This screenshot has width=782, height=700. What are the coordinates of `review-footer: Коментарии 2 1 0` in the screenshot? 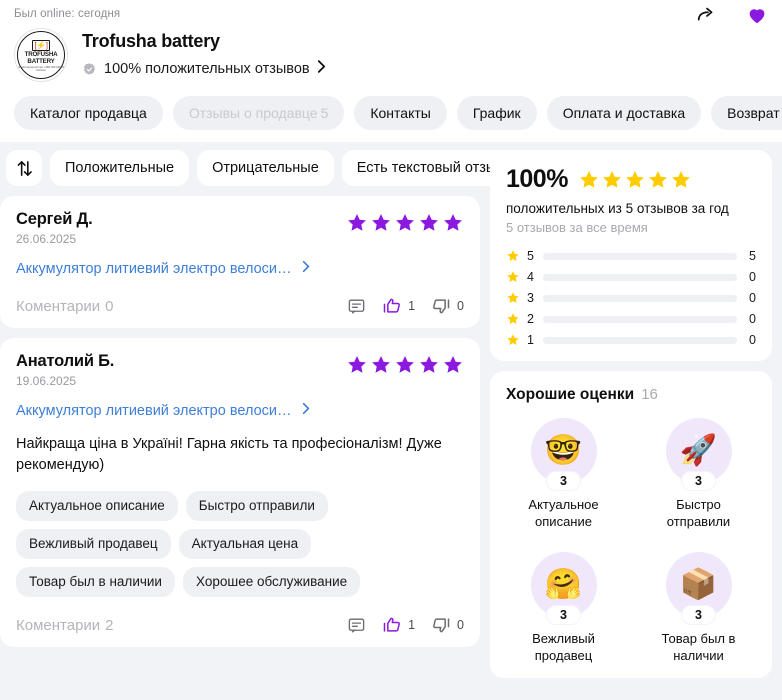 It's located at (240, 625).